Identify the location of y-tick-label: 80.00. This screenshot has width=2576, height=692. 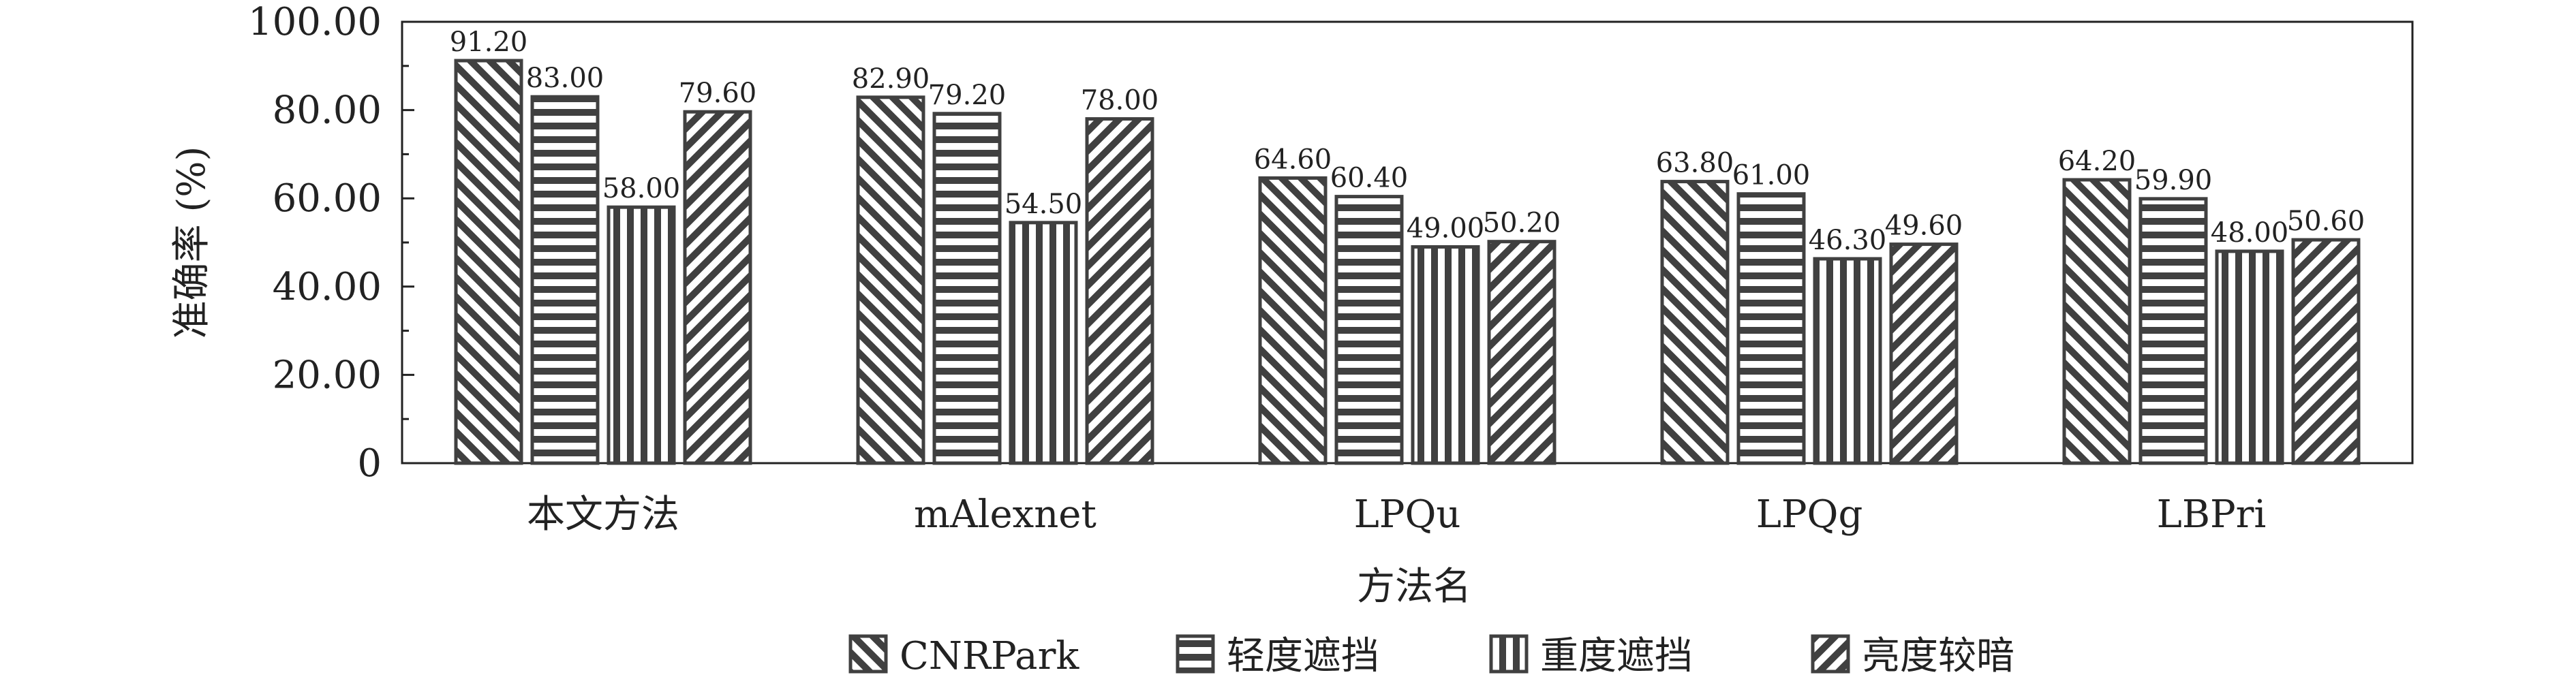
(327, 111).